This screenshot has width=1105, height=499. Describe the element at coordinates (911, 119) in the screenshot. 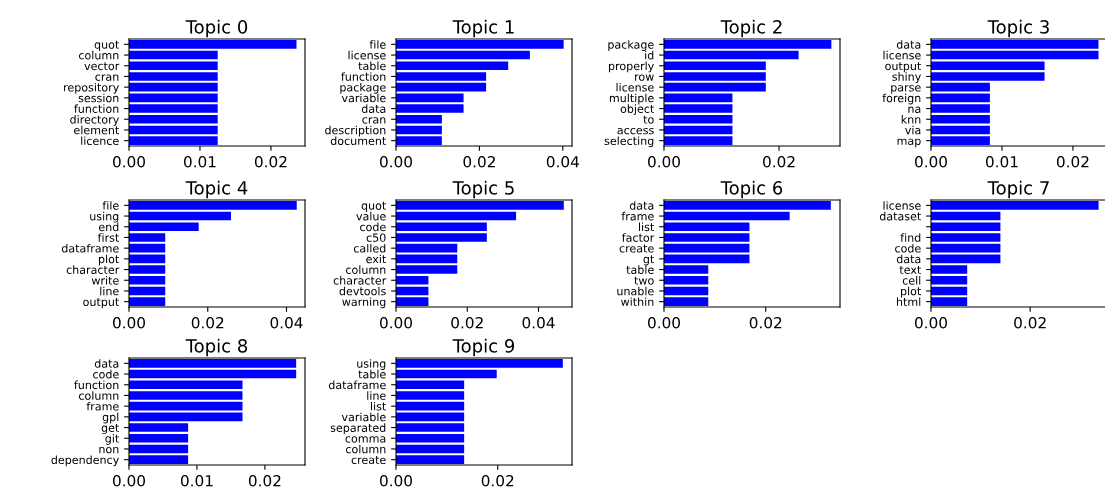

I see `y-tick-label: knn` at that location.